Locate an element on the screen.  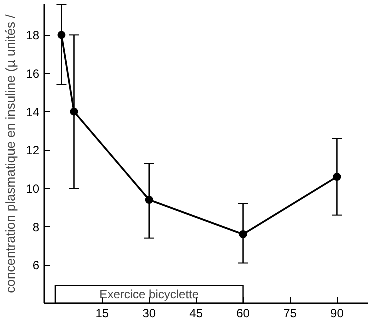
y-tick-label: 8 is located at coordinates (36, 227).